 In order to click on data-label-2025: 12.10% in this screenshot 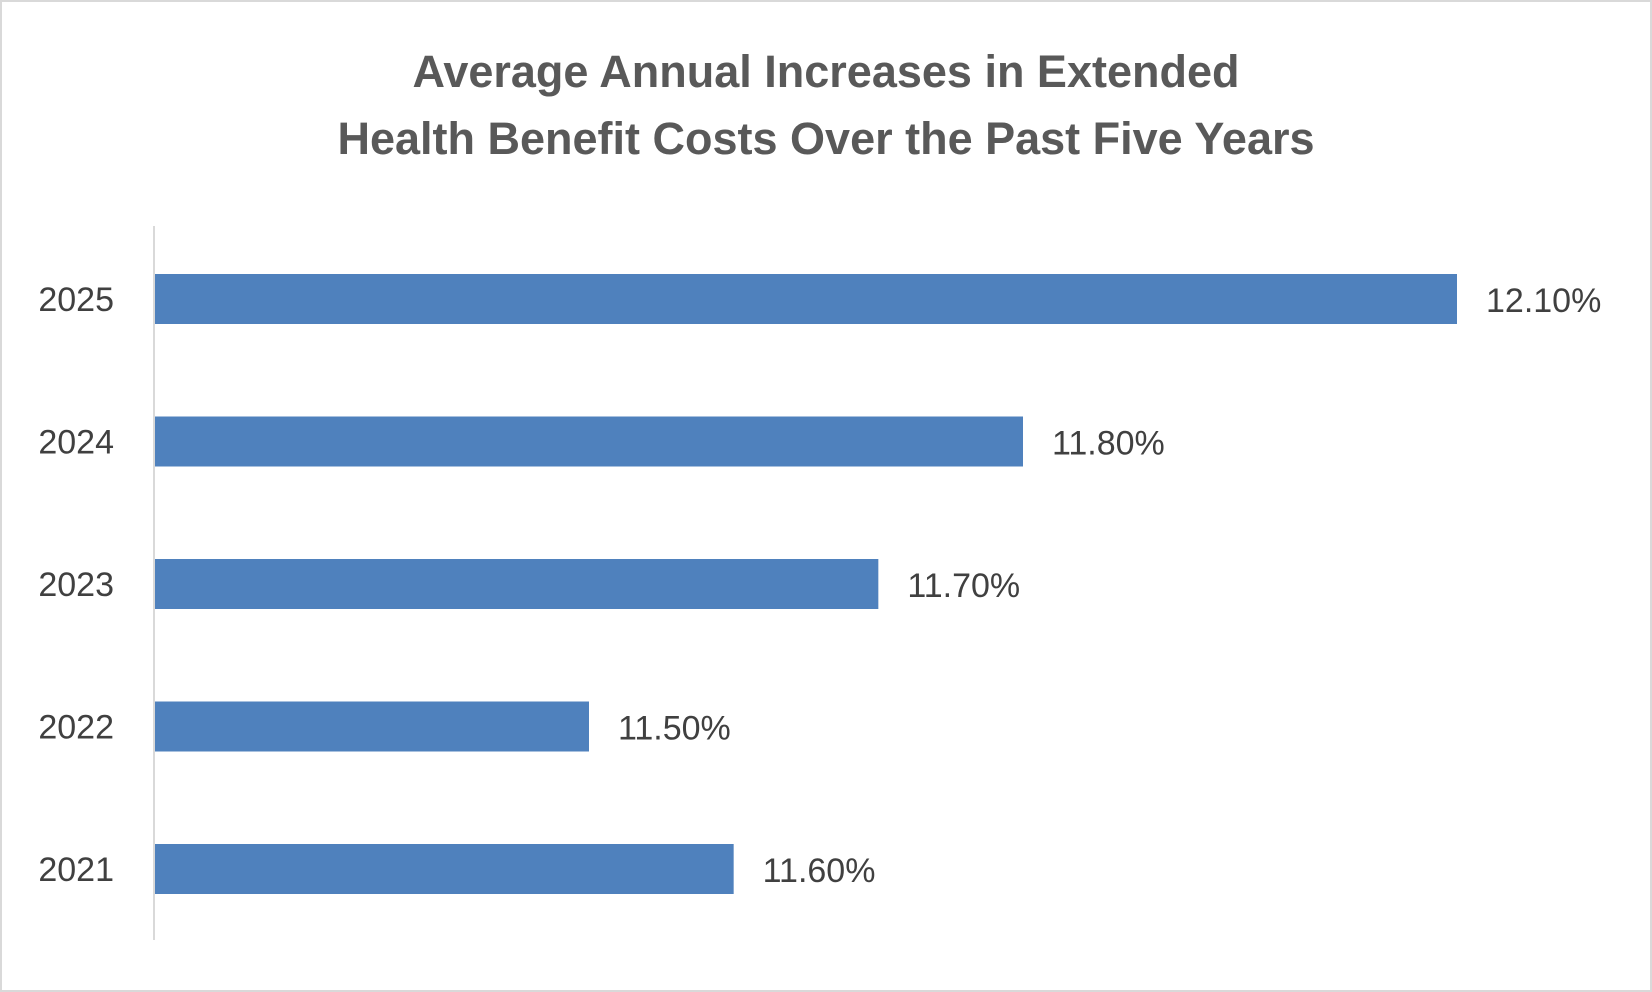, I will do `click(1543, 301)`.